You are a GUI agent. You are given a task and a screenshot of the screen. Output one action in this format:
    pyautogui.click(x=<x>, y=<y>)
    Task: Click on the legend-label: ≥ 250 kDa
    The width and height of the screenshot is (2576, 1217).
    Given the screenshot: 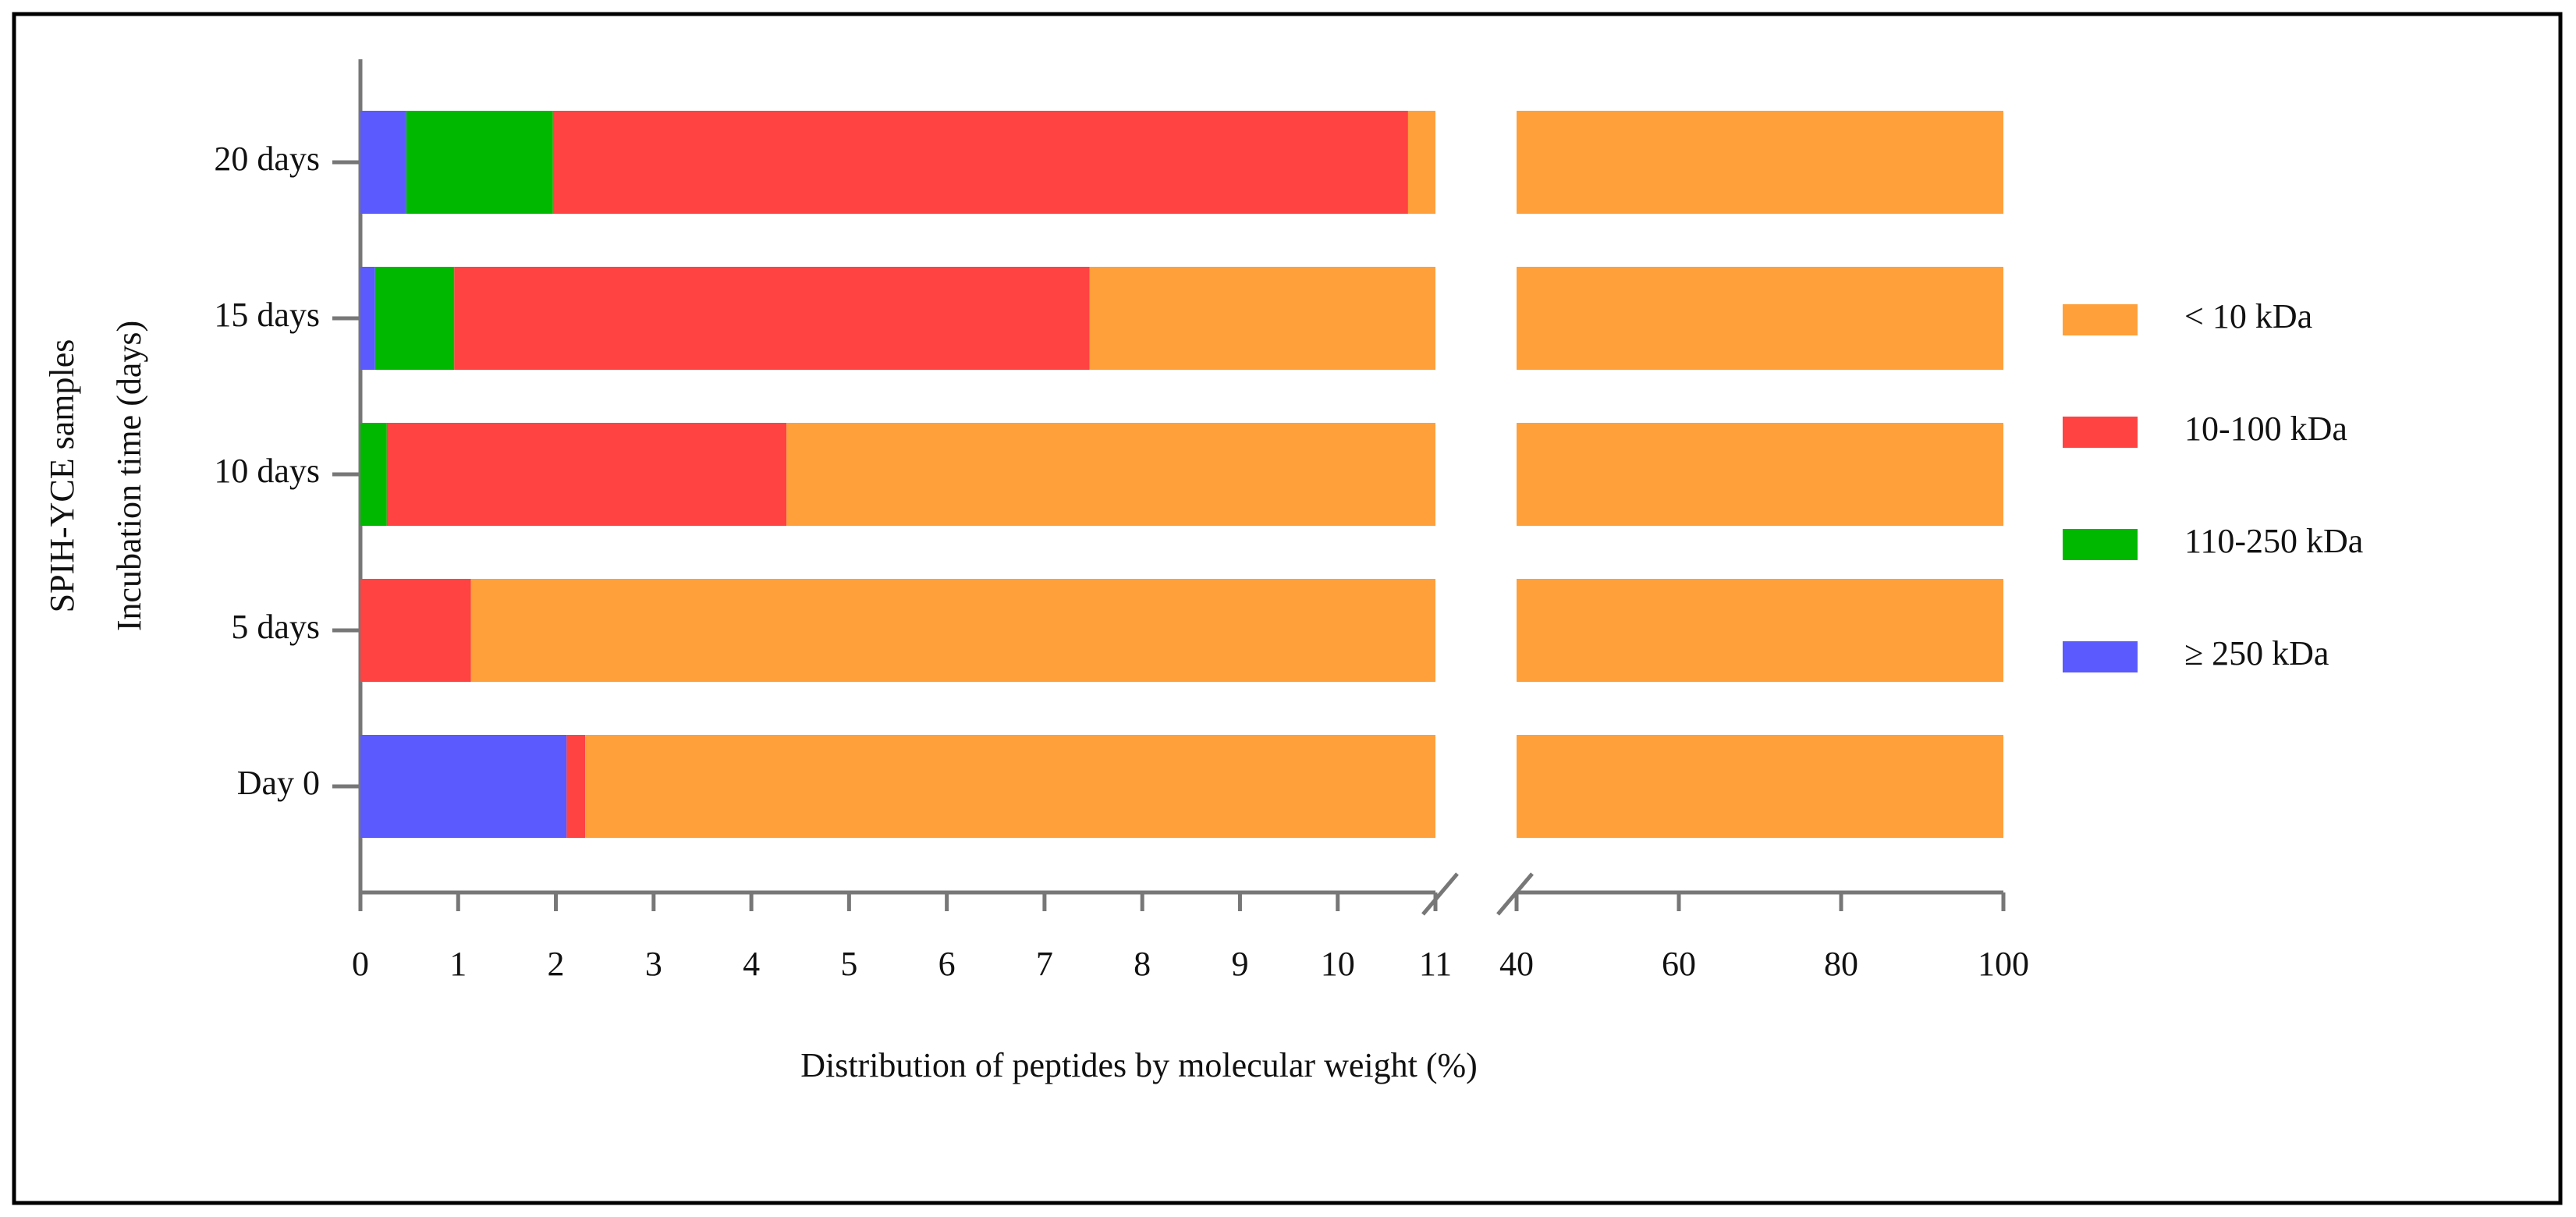 What is the action you would take?
    pyautogui.click(x=2256, y=653)
    